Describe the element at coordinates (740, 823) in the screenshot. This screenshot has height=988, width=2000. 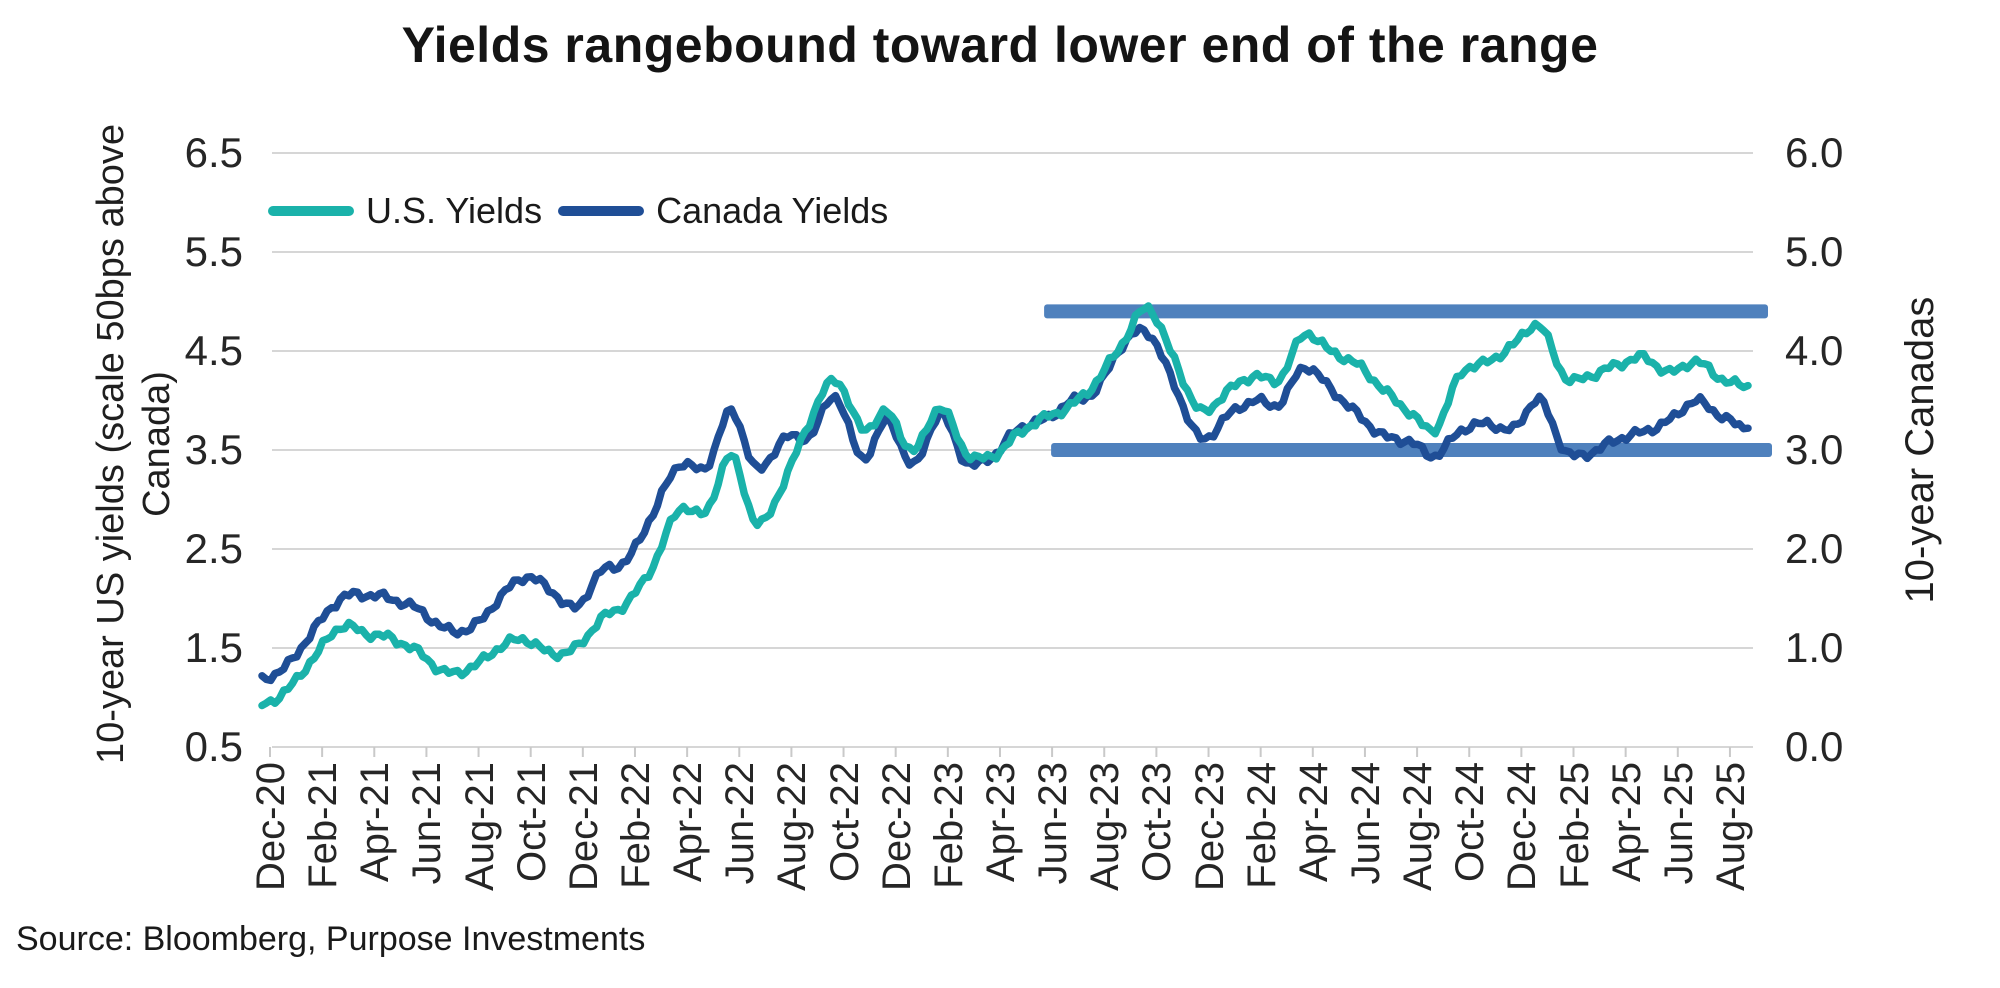
I see `x-axis-tick-label: Jun-22` at that location.